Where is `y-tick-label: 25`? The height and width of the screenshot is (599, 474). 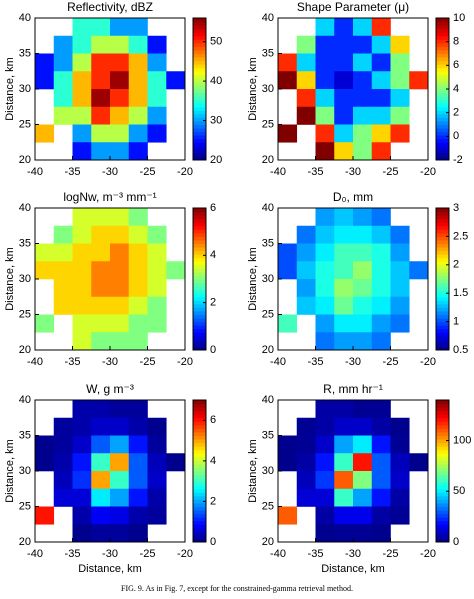 y-tick-label: 25 is located at coordinates (25, 314).